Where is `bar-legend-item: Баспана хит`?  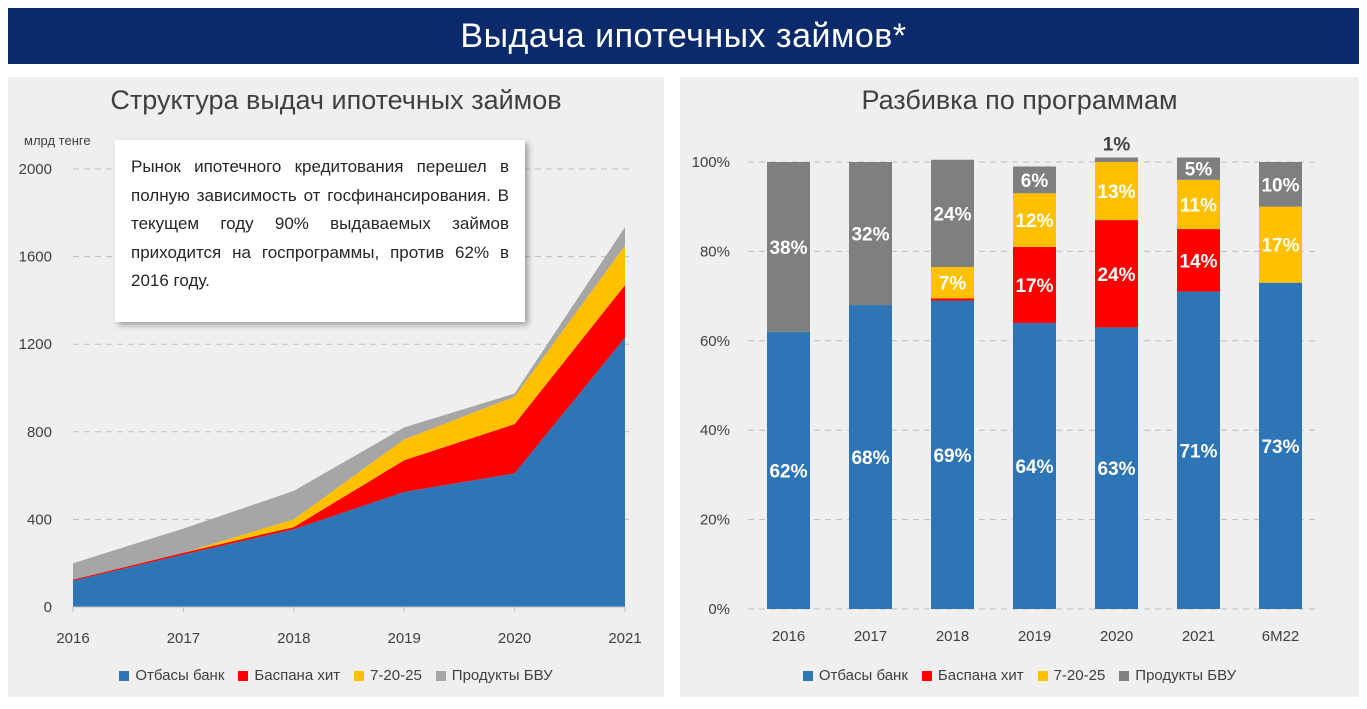
bar-legend-item: Баспана хит is located at coordinates (972, 675).